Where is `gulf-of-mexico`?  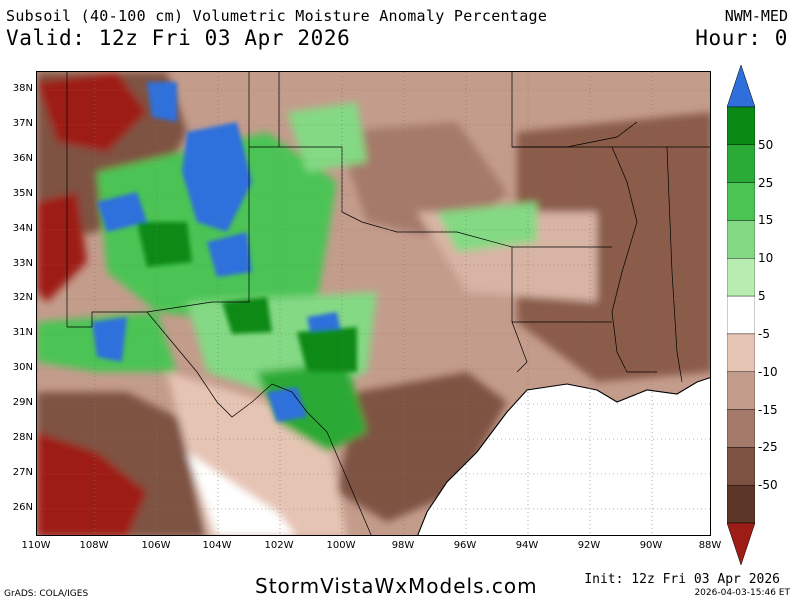
gulf-of-mexico is located at coordinates (563, 456).